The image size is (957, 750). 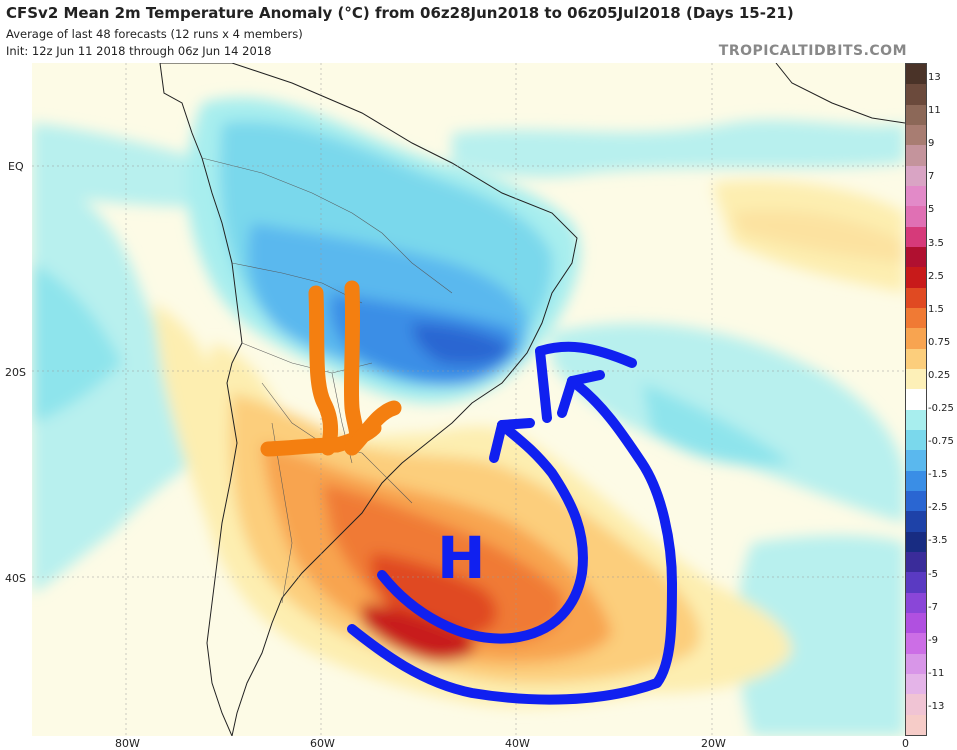 I want to click on colorbar-tick-label: 5, so click(x=931, y=210).